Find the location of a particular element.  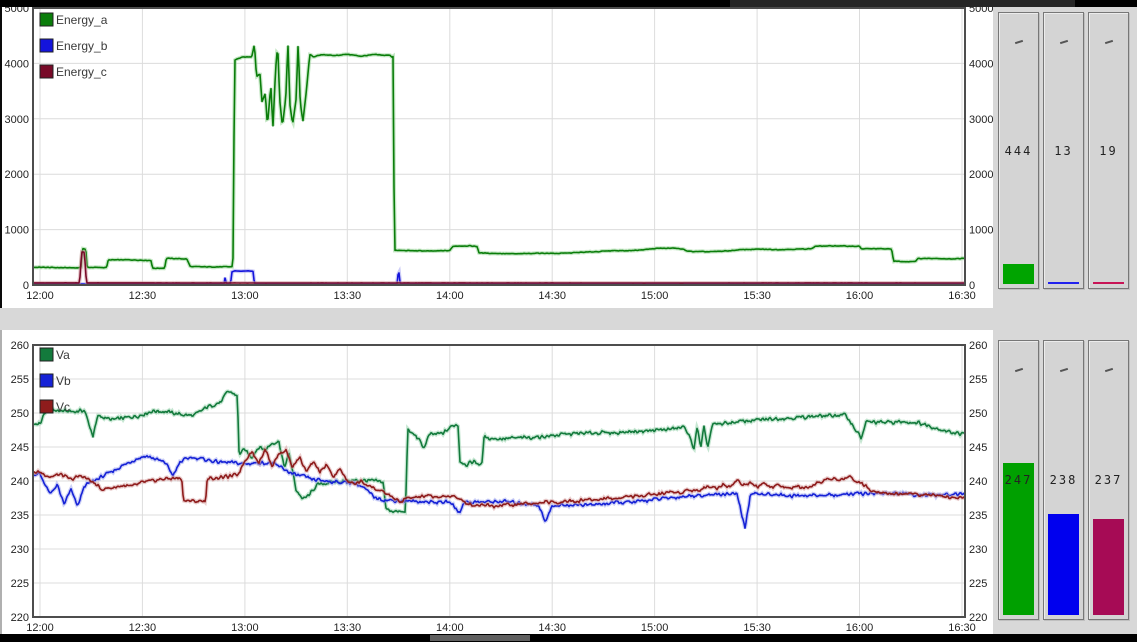

gauge-energy-c: 19 is located at coordinates (1108, 150).